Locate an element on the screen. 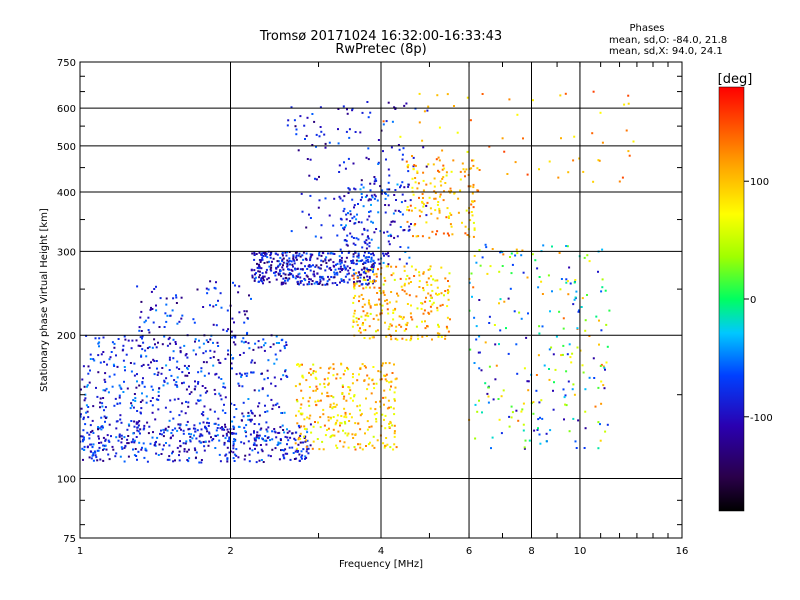 This screenshot has height=600, width=800. y-axis-label: Stationary phase Virtual Height [km] is located at coordinates (44, 300).